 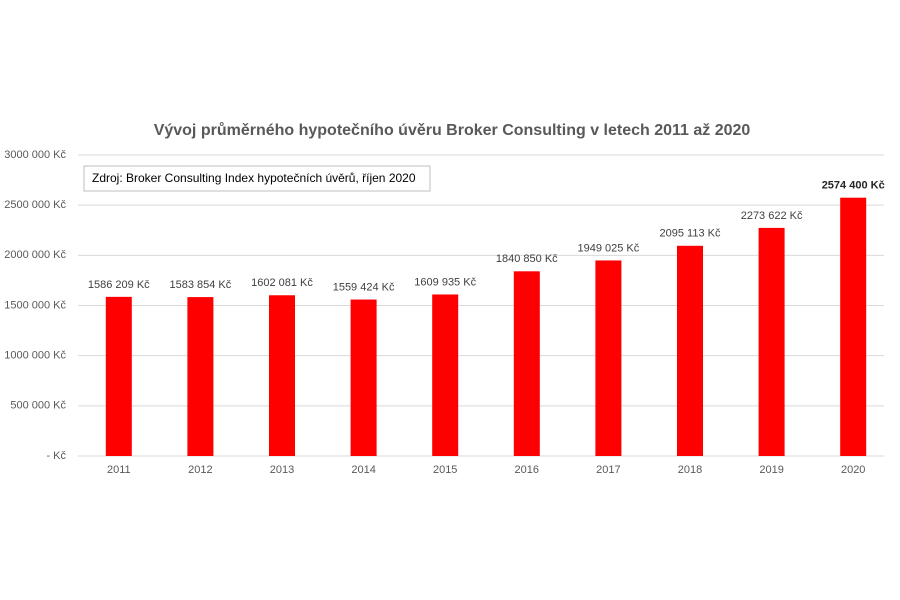 I want to click on value-label: 1586 209 Kč, so click(x=119, y=285).